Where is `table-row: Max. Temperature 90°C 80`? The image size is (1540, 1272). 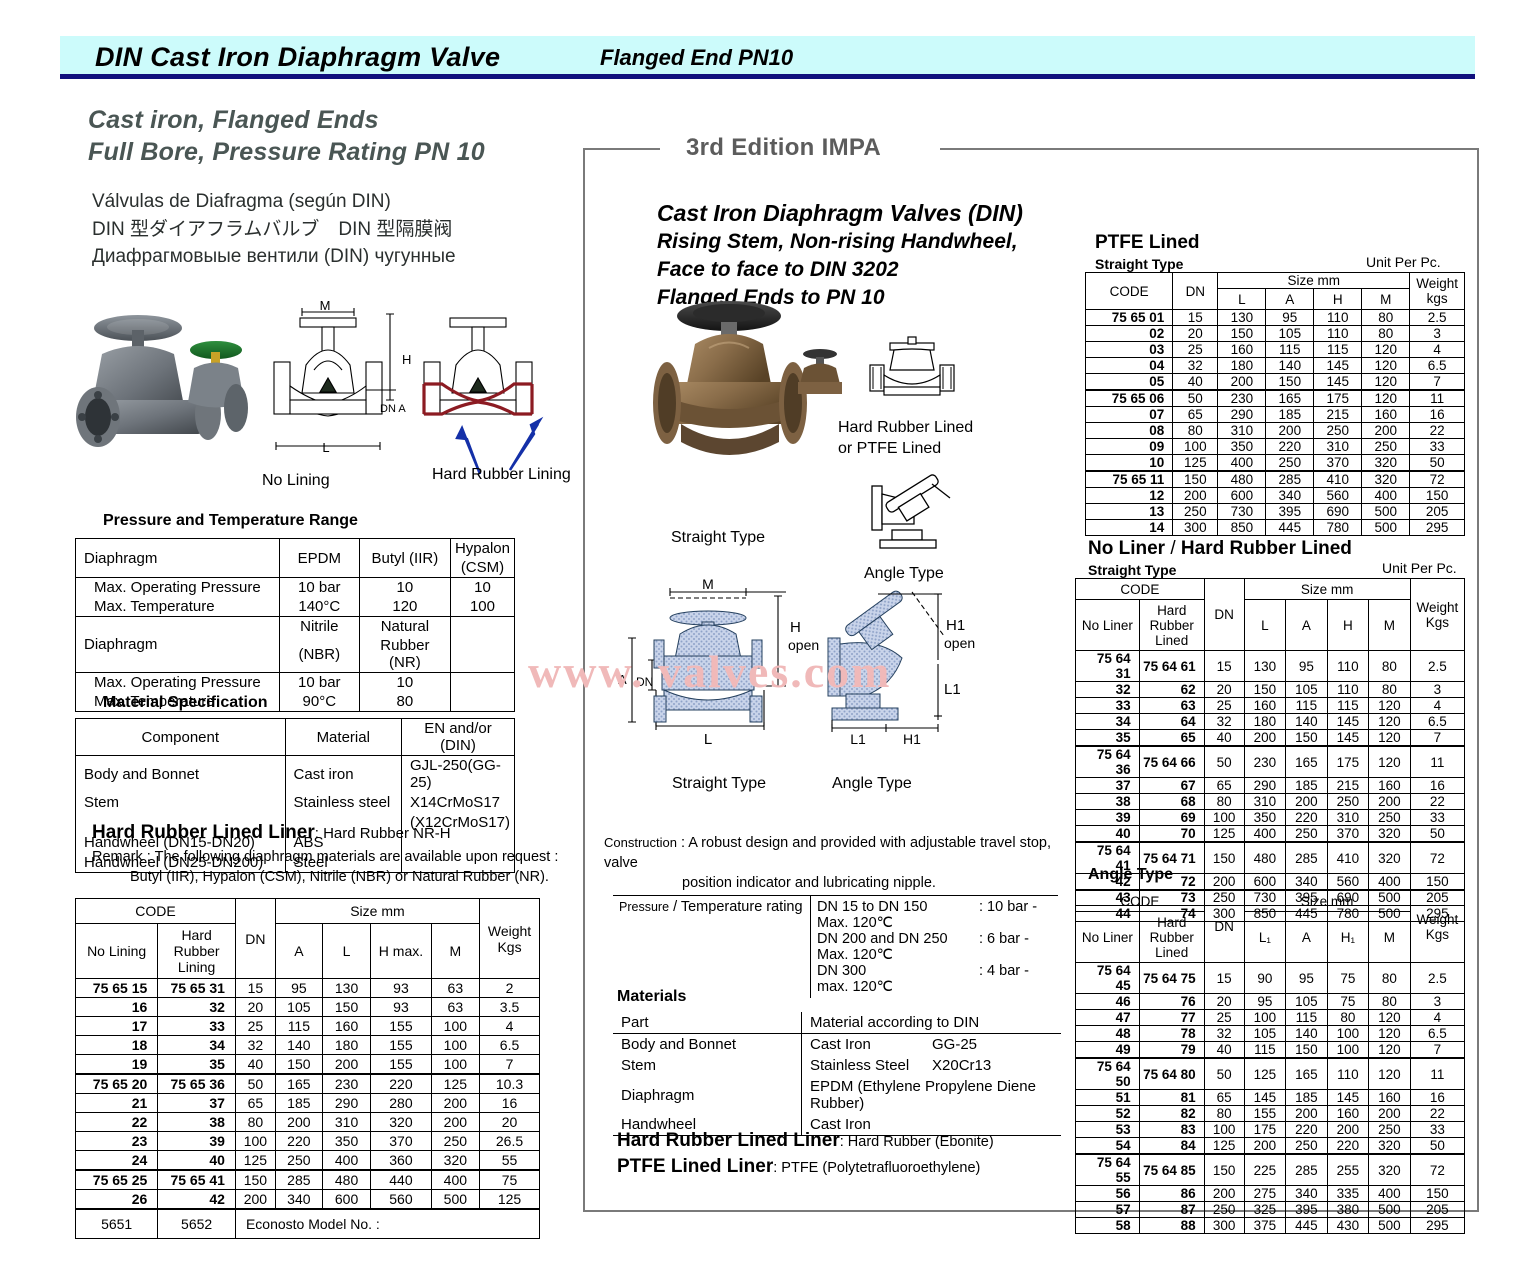
table-row: Max. Temperature 90°C 80 is located at coordinates (295, 702).